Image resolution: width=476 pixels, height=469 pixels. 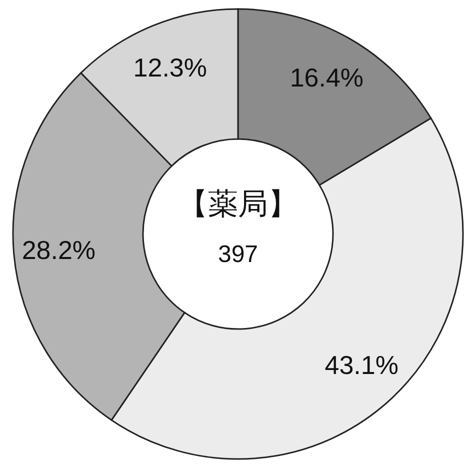 What do you see at coordinates (361, 365) in the screenshot?
I see `data-label: 43.1%` at bounding box center [361, 365].